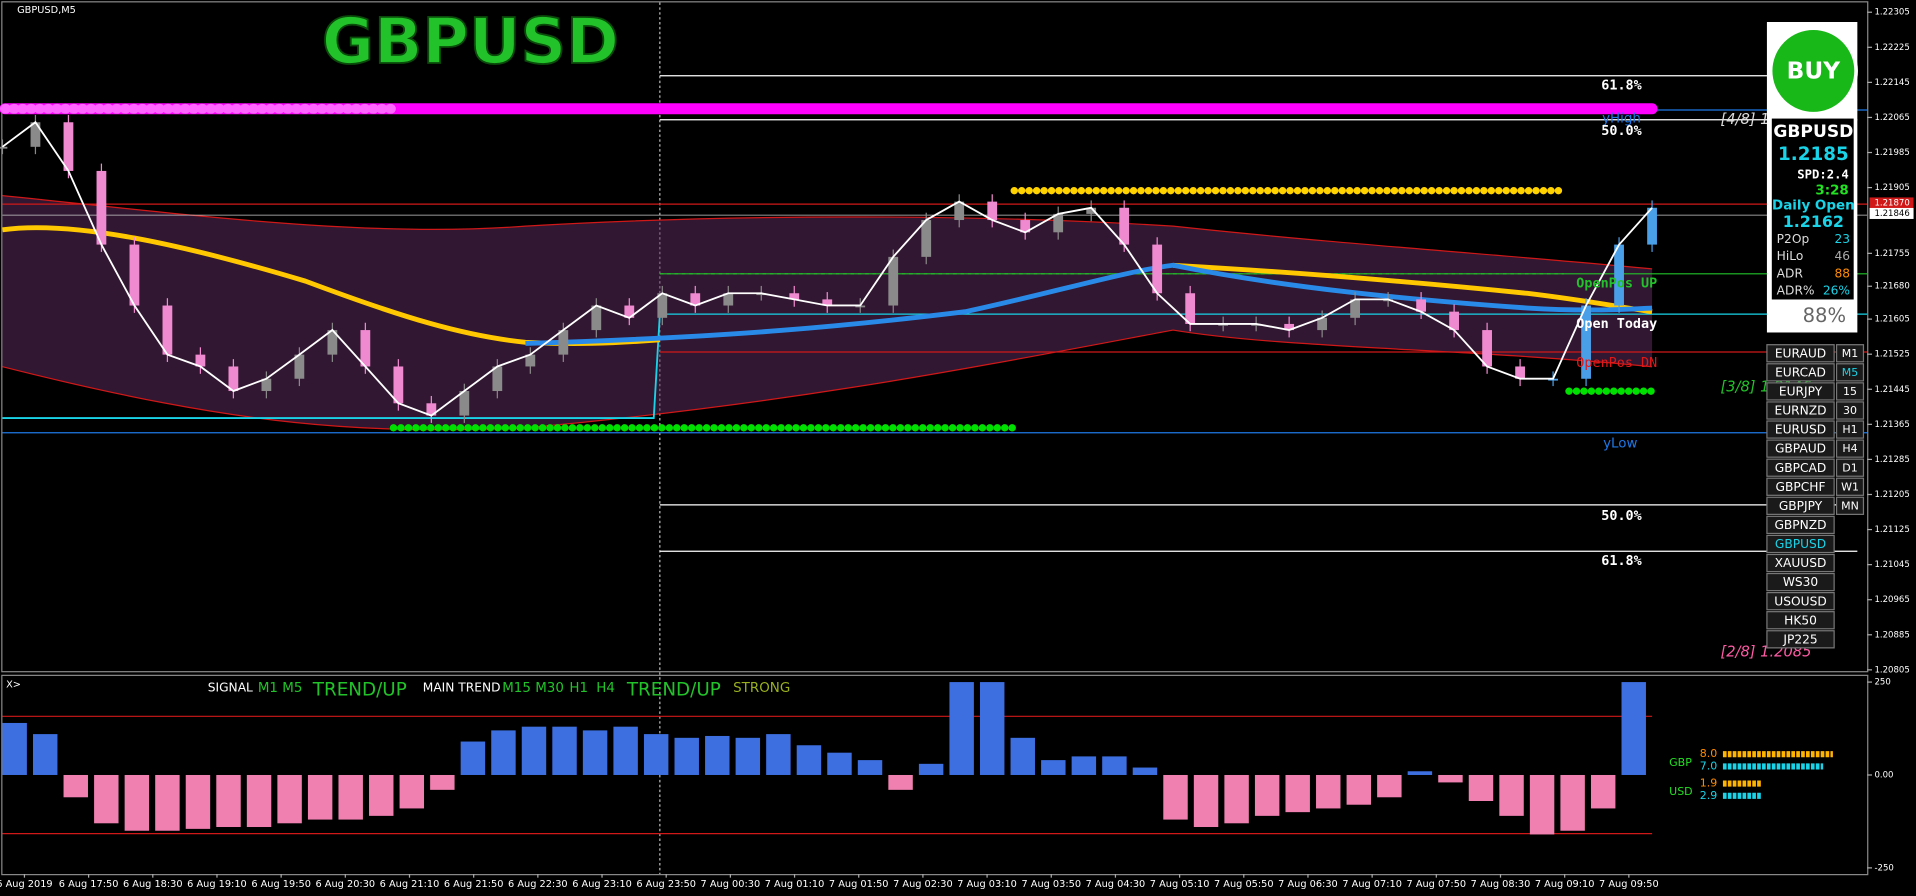 The width and height of the screenshot is (1916, 896). Describe the element at coordinates (346, 884) in the screenshot. I see `time-label: 6 Aug 20:30` at that location.